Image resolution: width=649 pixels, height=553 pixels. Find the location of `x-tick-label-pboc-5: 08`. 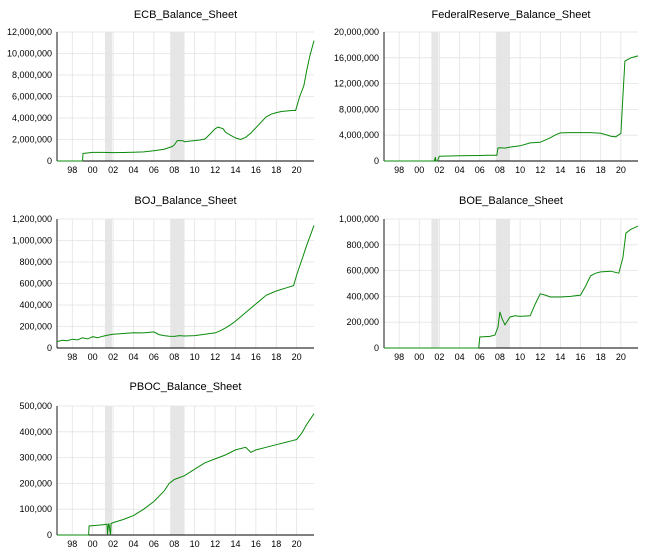

x-tick-label-pboc-5: 08 is located at coordinates (174, 544).